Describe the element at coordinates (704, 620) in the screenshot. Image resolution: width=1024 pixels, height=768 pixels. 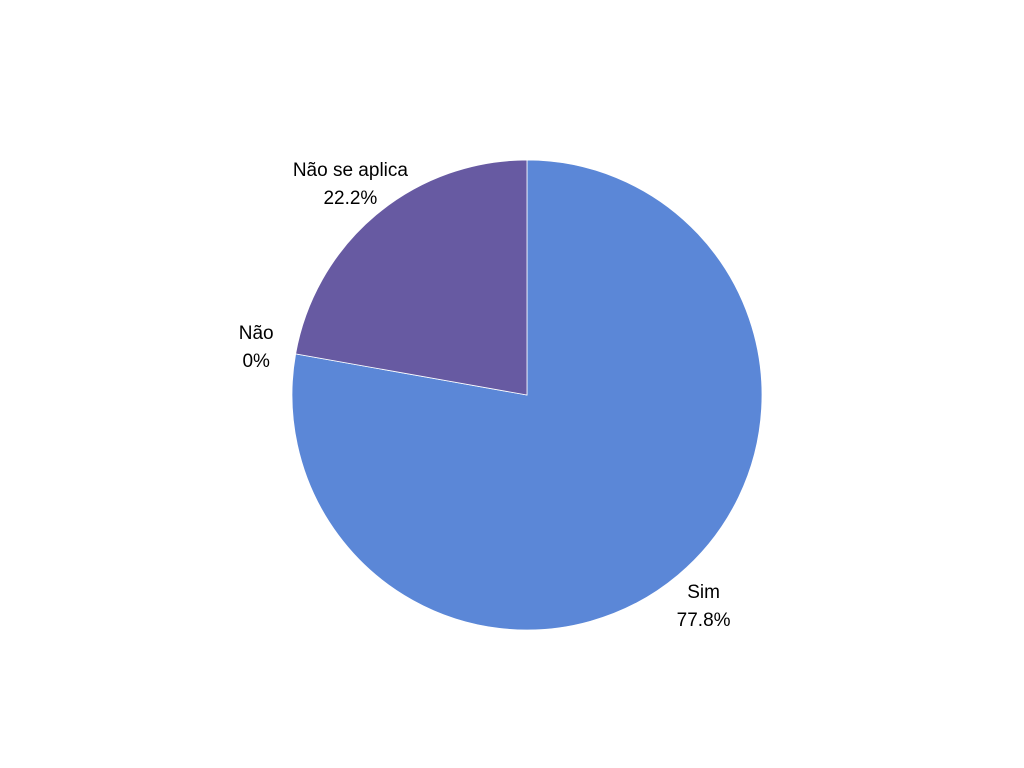
I see `slice-value-sim: 77.8%` at that location.